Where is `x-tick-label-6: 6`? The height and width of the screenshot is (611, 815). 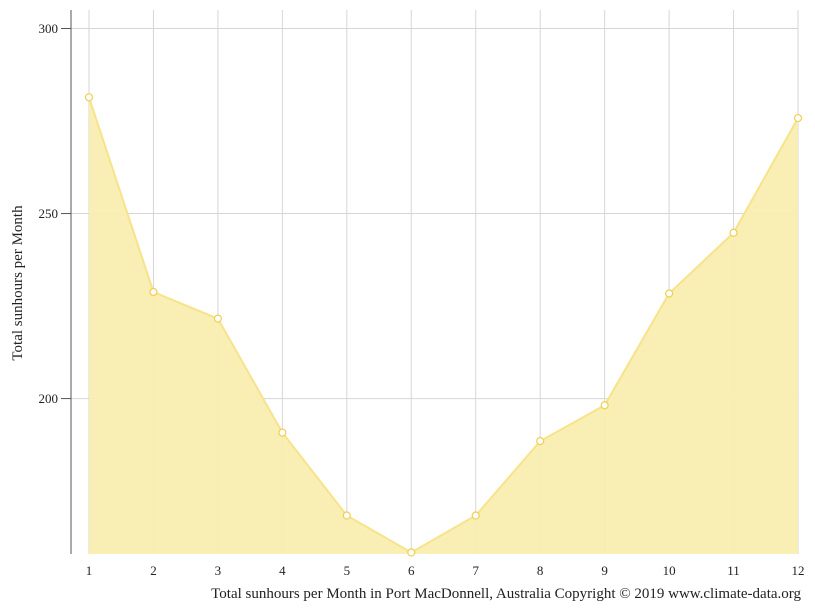
x-tick-label-6: 6 is located at coordinates (411, 570).